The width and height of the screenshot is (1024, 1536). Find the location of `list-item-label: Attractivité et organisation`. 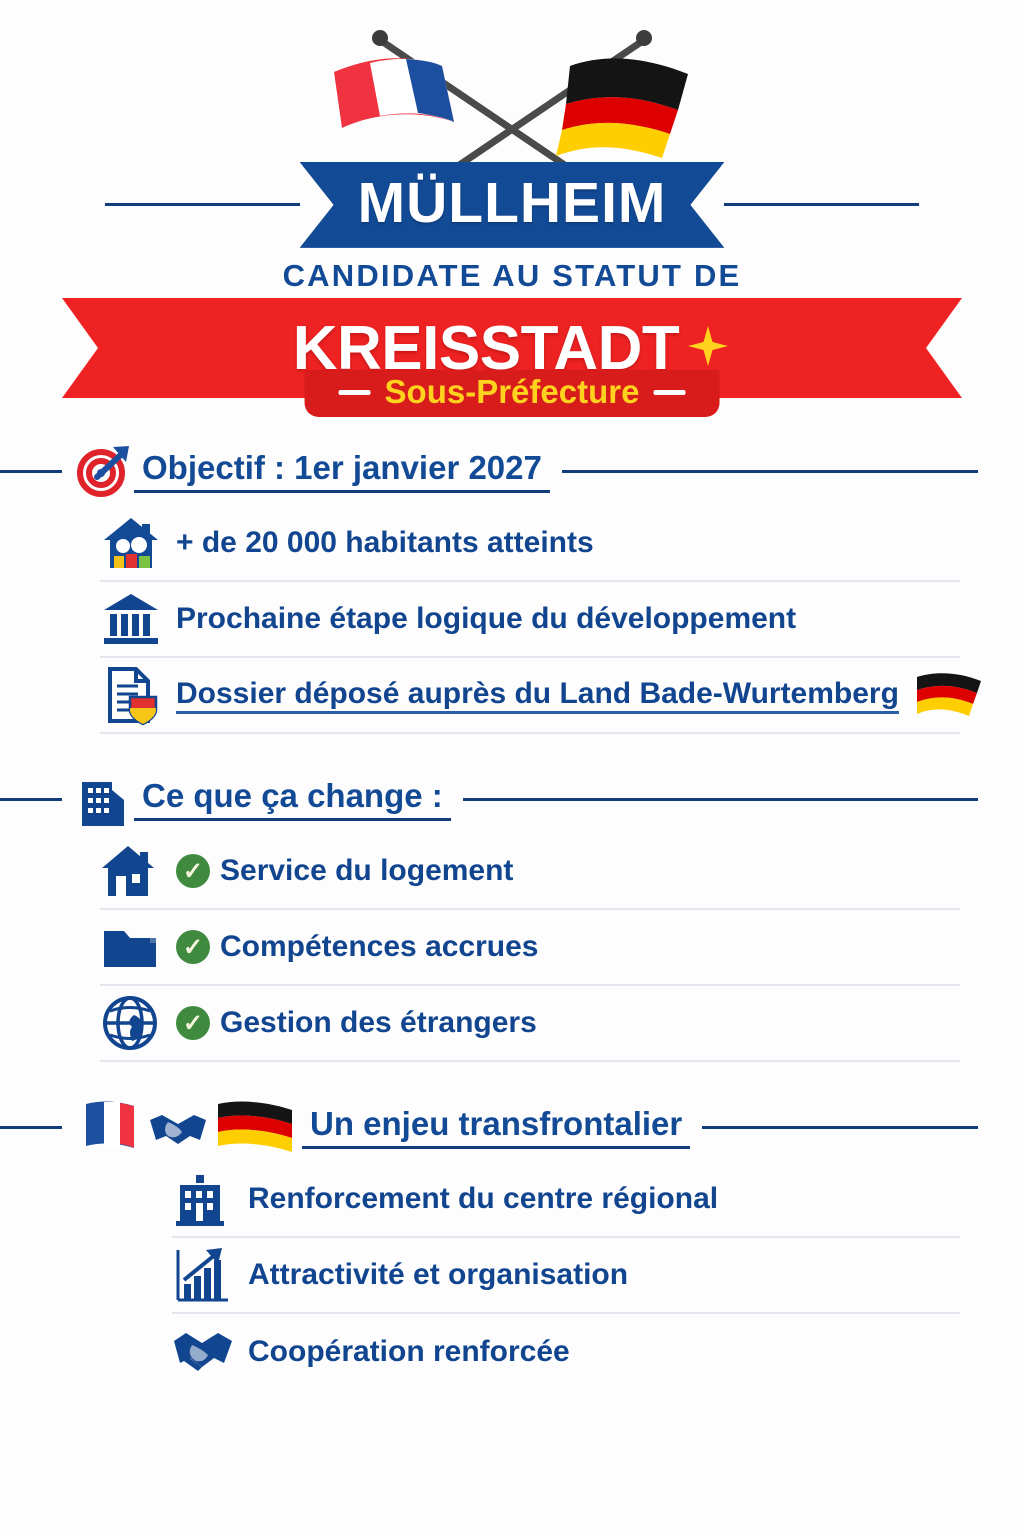

list-item-label: Attractivité et organisation is located at coordinates (438, 1274).